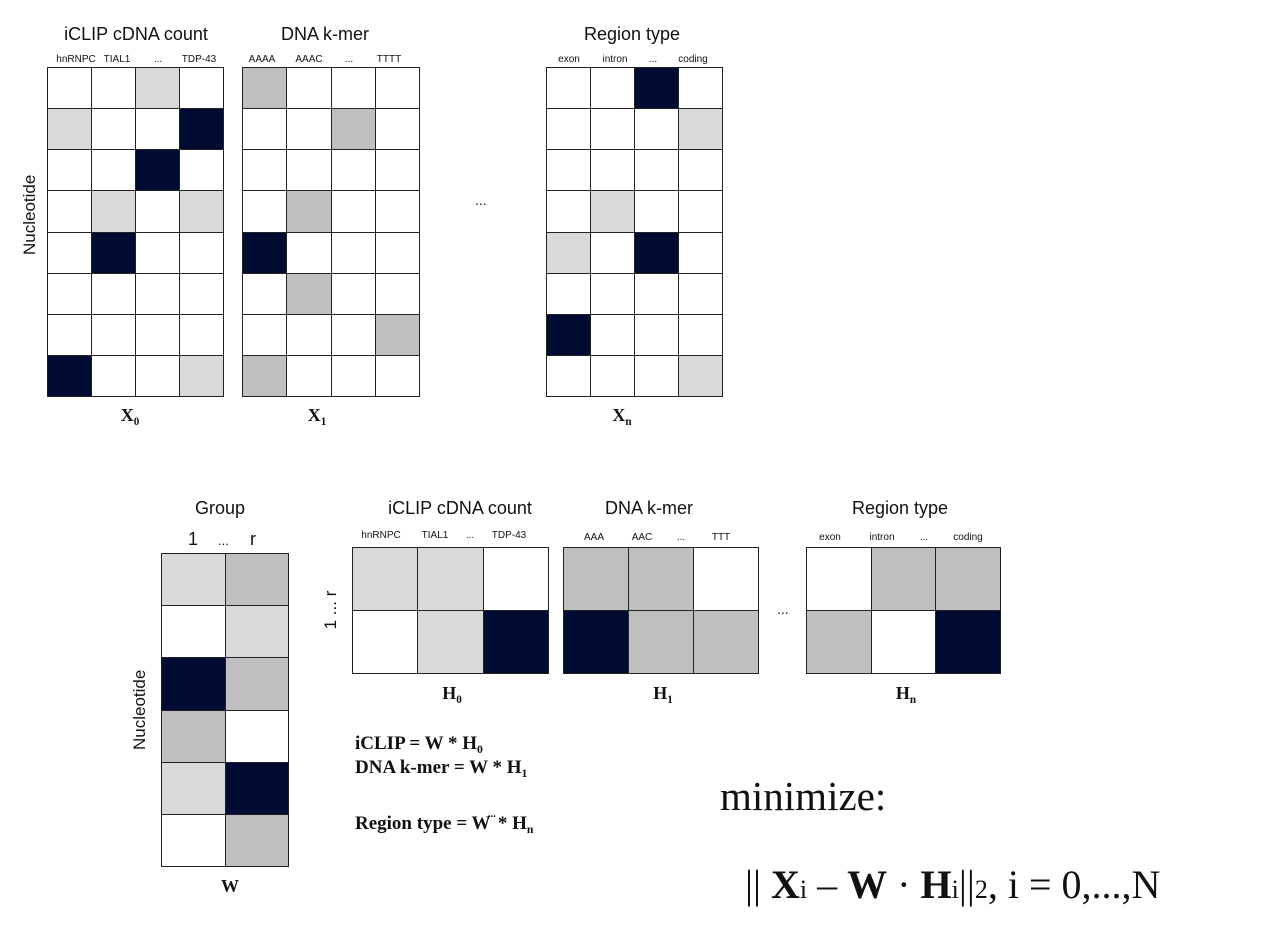  I want to click on minimize-label: minimize:, so click(803, 796).